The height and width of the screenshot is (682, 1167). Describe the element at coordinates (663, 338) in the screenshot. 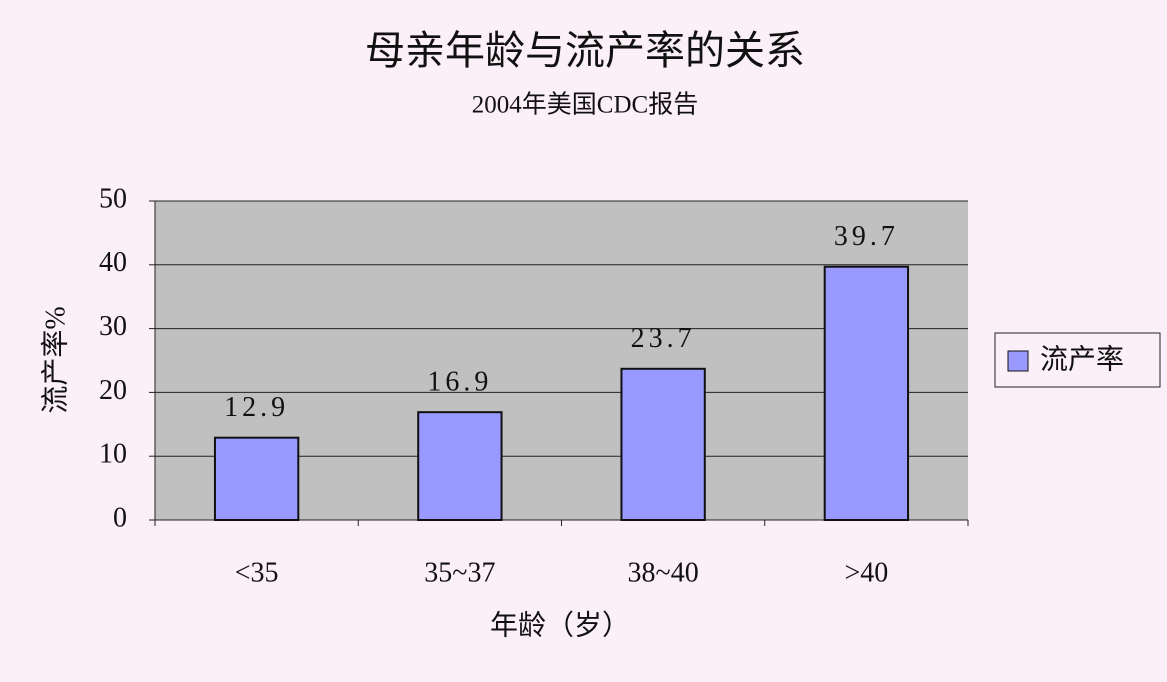

I see `data-label: 23.7` at that location.